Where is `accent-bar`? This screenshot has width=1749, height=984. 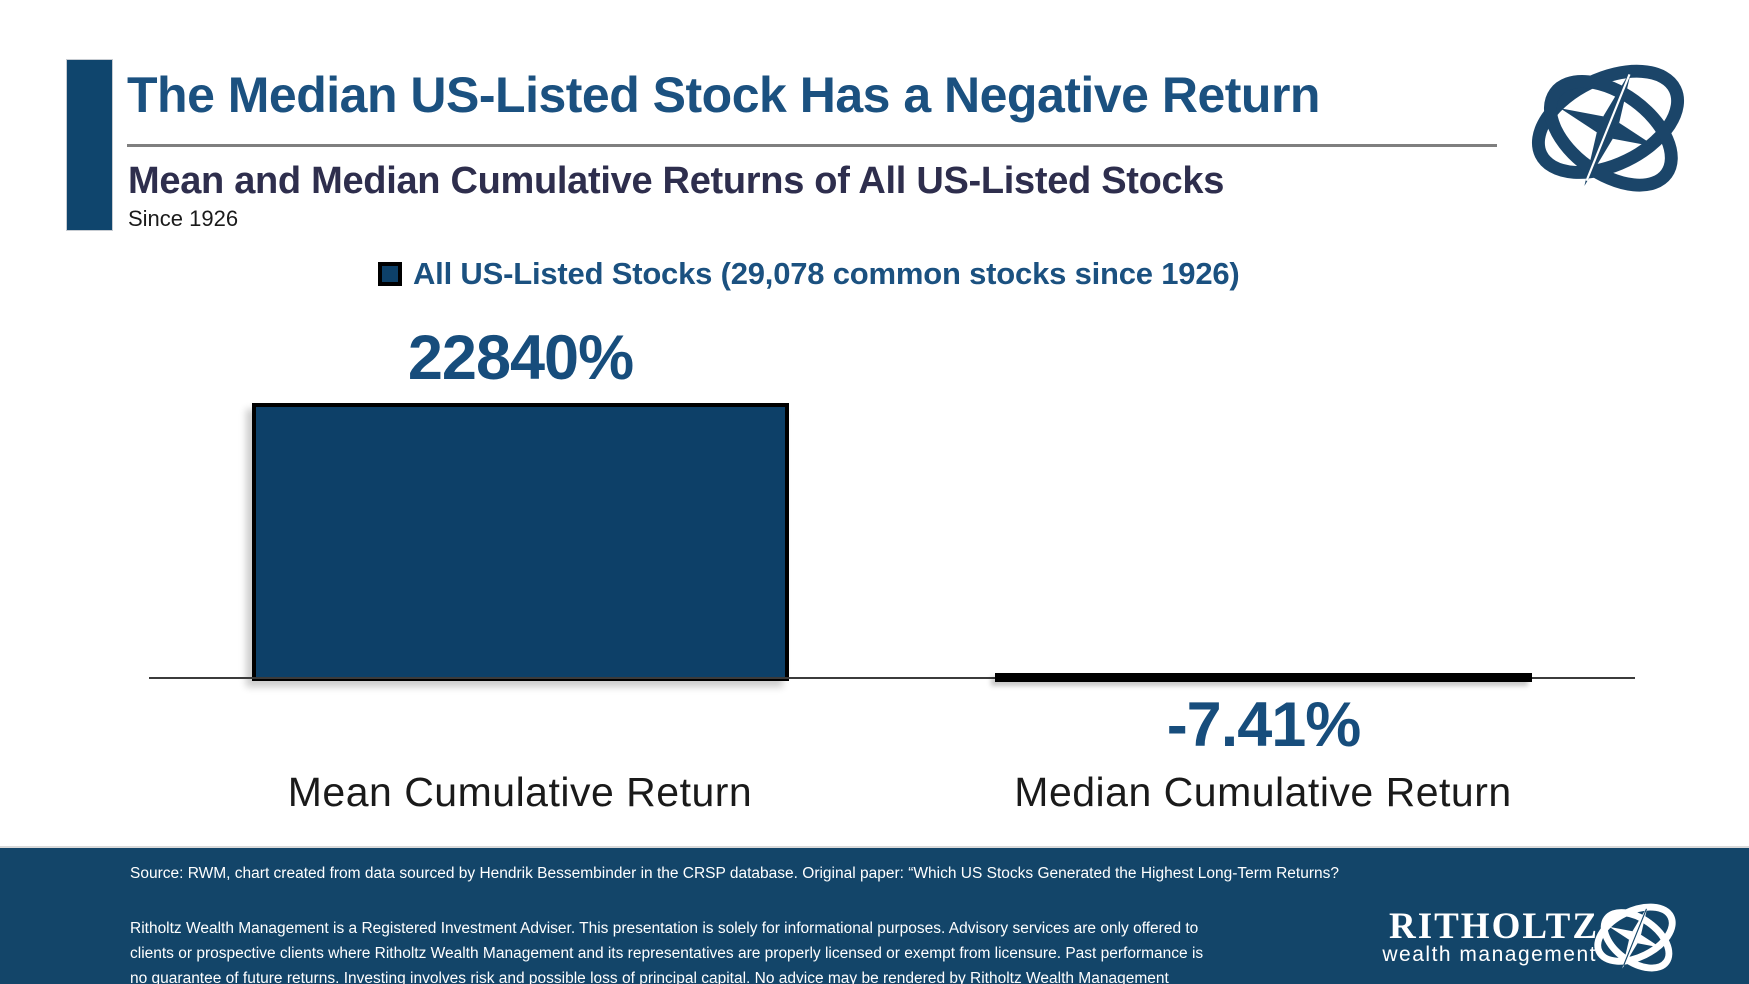 accent-bar is located at coordinates (89, 145).